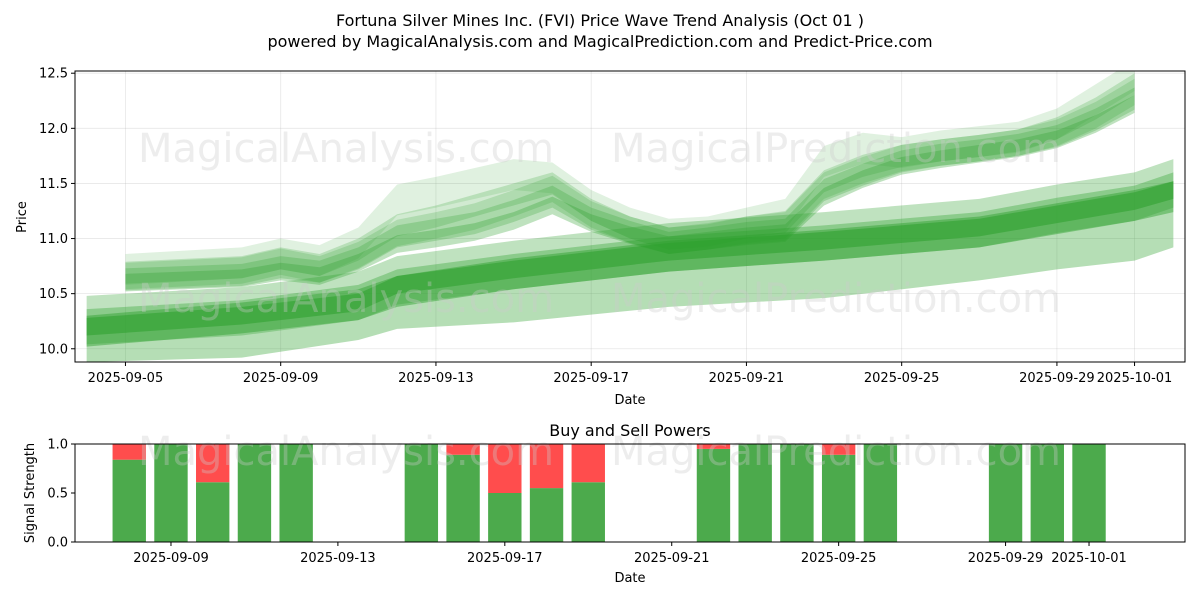  Describe the element at coordinates (53, 239) in the screenshot. I see `y-tick-label: 11.0` at that location.